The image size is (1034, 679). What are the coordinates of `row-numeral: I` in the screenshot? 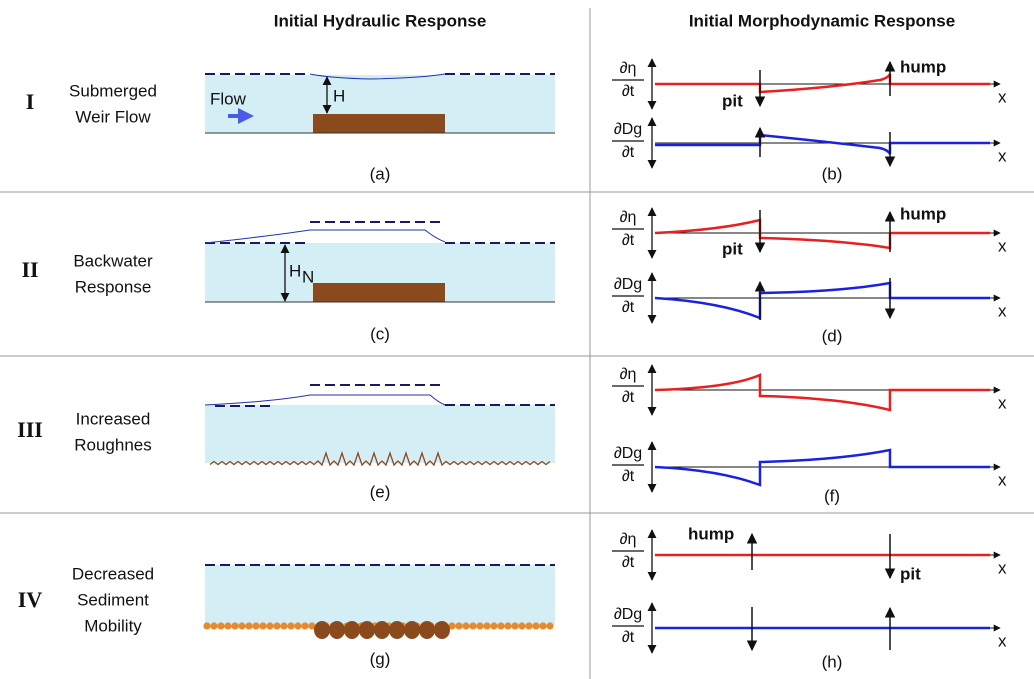 It's located at (30, 101).